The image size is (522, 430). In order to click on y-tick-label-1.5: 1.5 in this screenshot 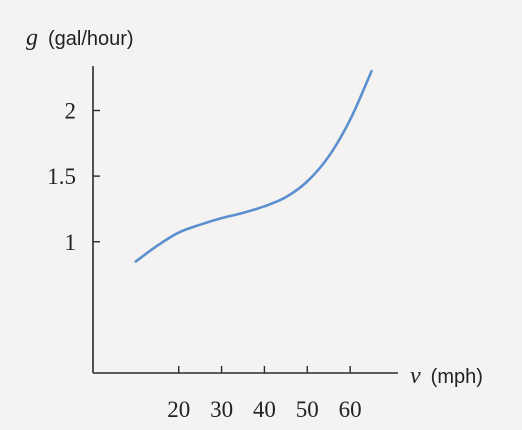, I will do `click(61, 176)`.